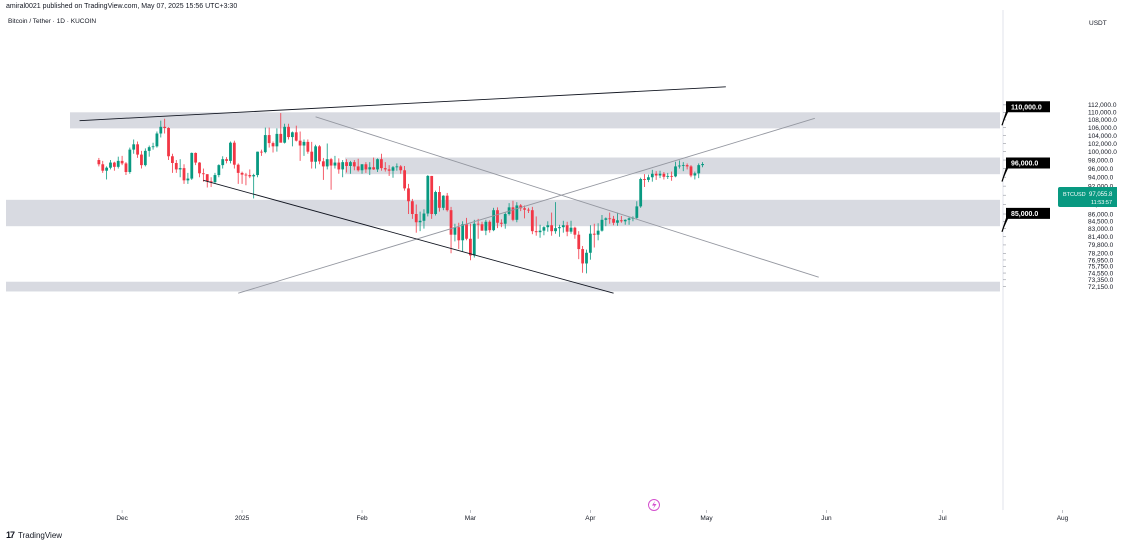  What do you see at coordinates (1101, 229) in the screenshot?
I see `y-tick-label: 83,000.0` at bounding box center [1101, 229].